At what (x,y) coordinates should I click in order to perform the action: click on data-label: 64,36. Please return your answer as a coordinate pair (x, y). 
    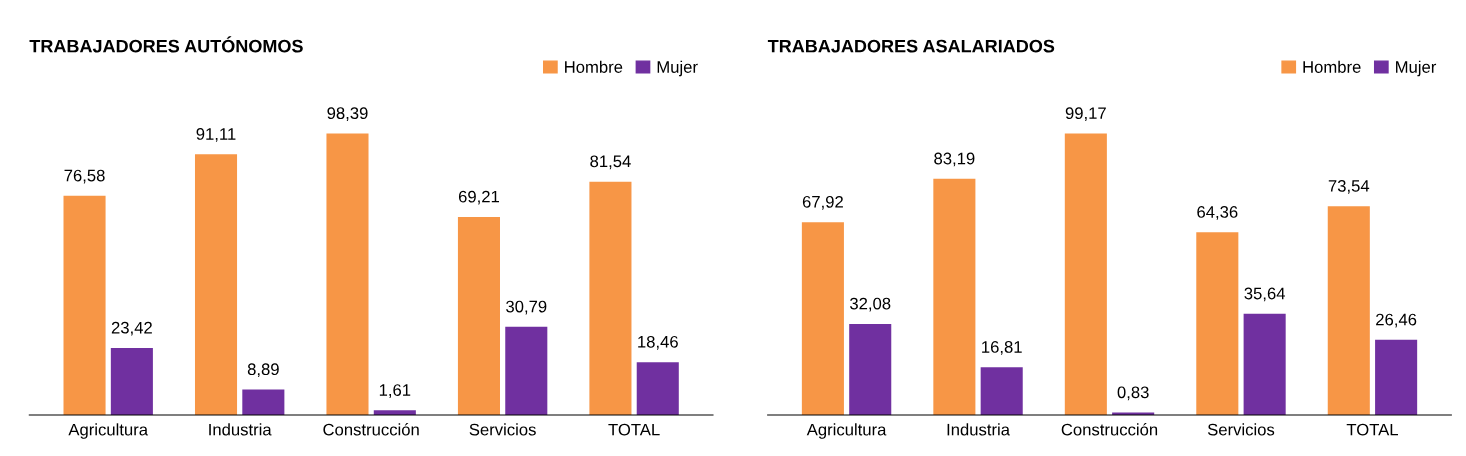
    Looking at the image, I should click on (1217, 213).